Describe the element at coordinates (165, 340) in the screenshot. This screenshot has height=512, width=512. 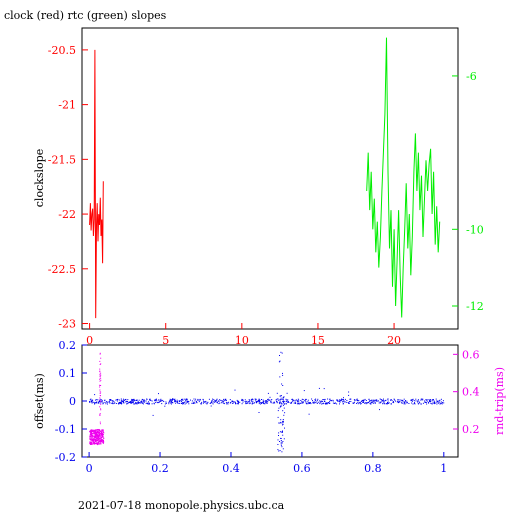
I see `x-tick-label: 5` at that location.